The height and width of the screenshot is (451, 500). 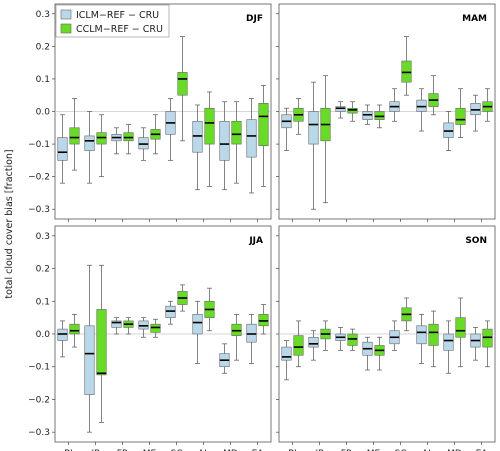 What do you see at coordinates (143, 144) in the screenshot?
I see `box-djf-me-s1` at bounding box center [143, 144].